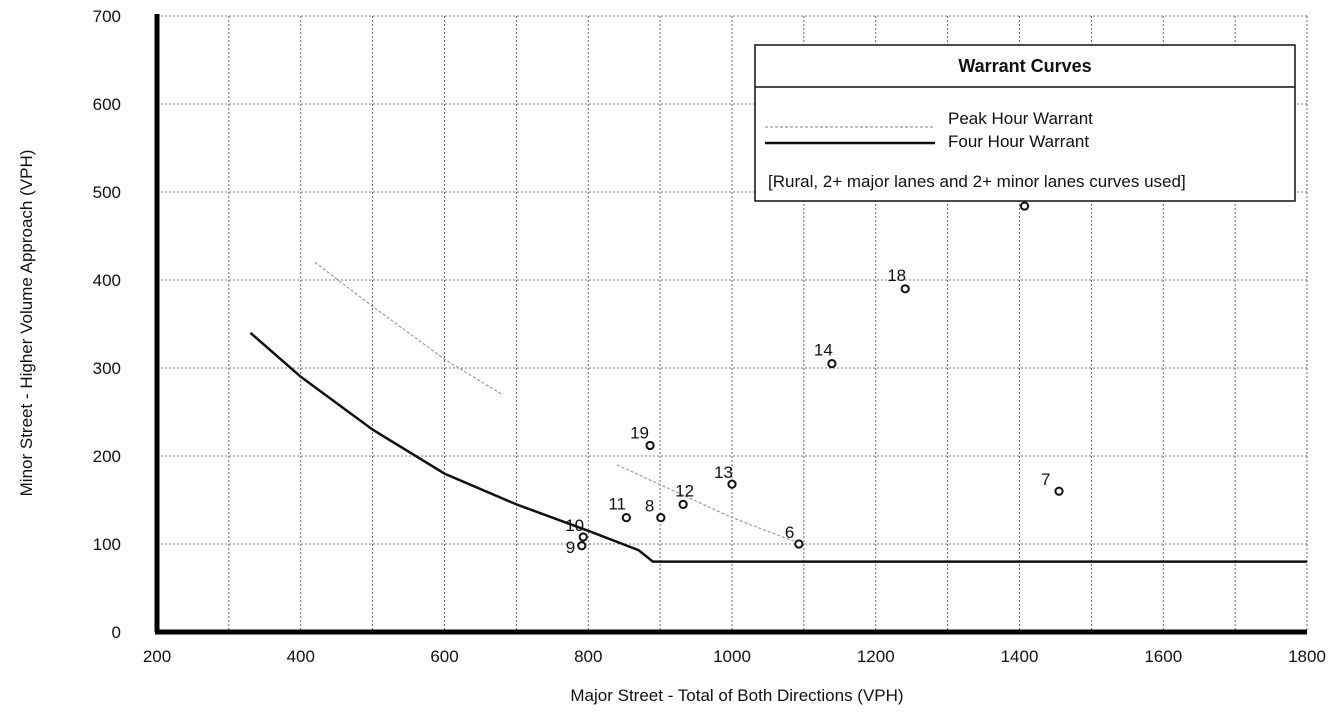 The height and width of the screenshot is (713, 1341). Describe the element at coordinates (107, 280) in the screenshot. I see `y-tick-label: 400` at that location.